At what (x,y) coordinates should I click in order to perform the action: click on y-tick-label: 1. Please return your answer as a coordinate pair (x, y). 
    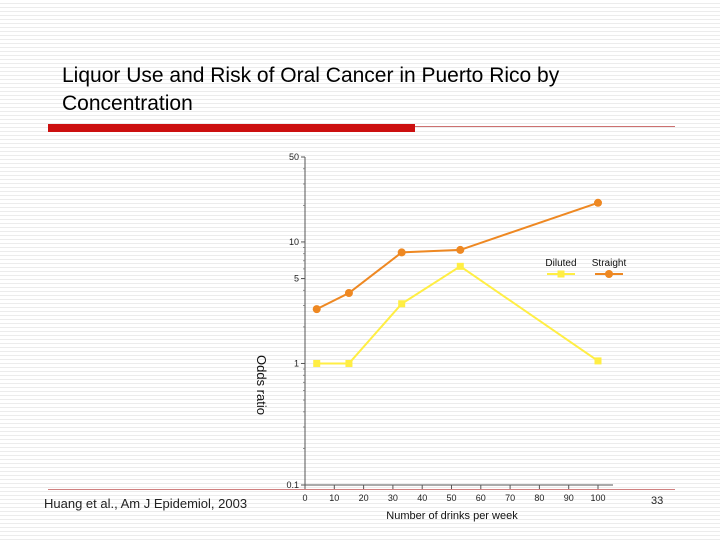
    Looking at the image, I should click on (296, 363).